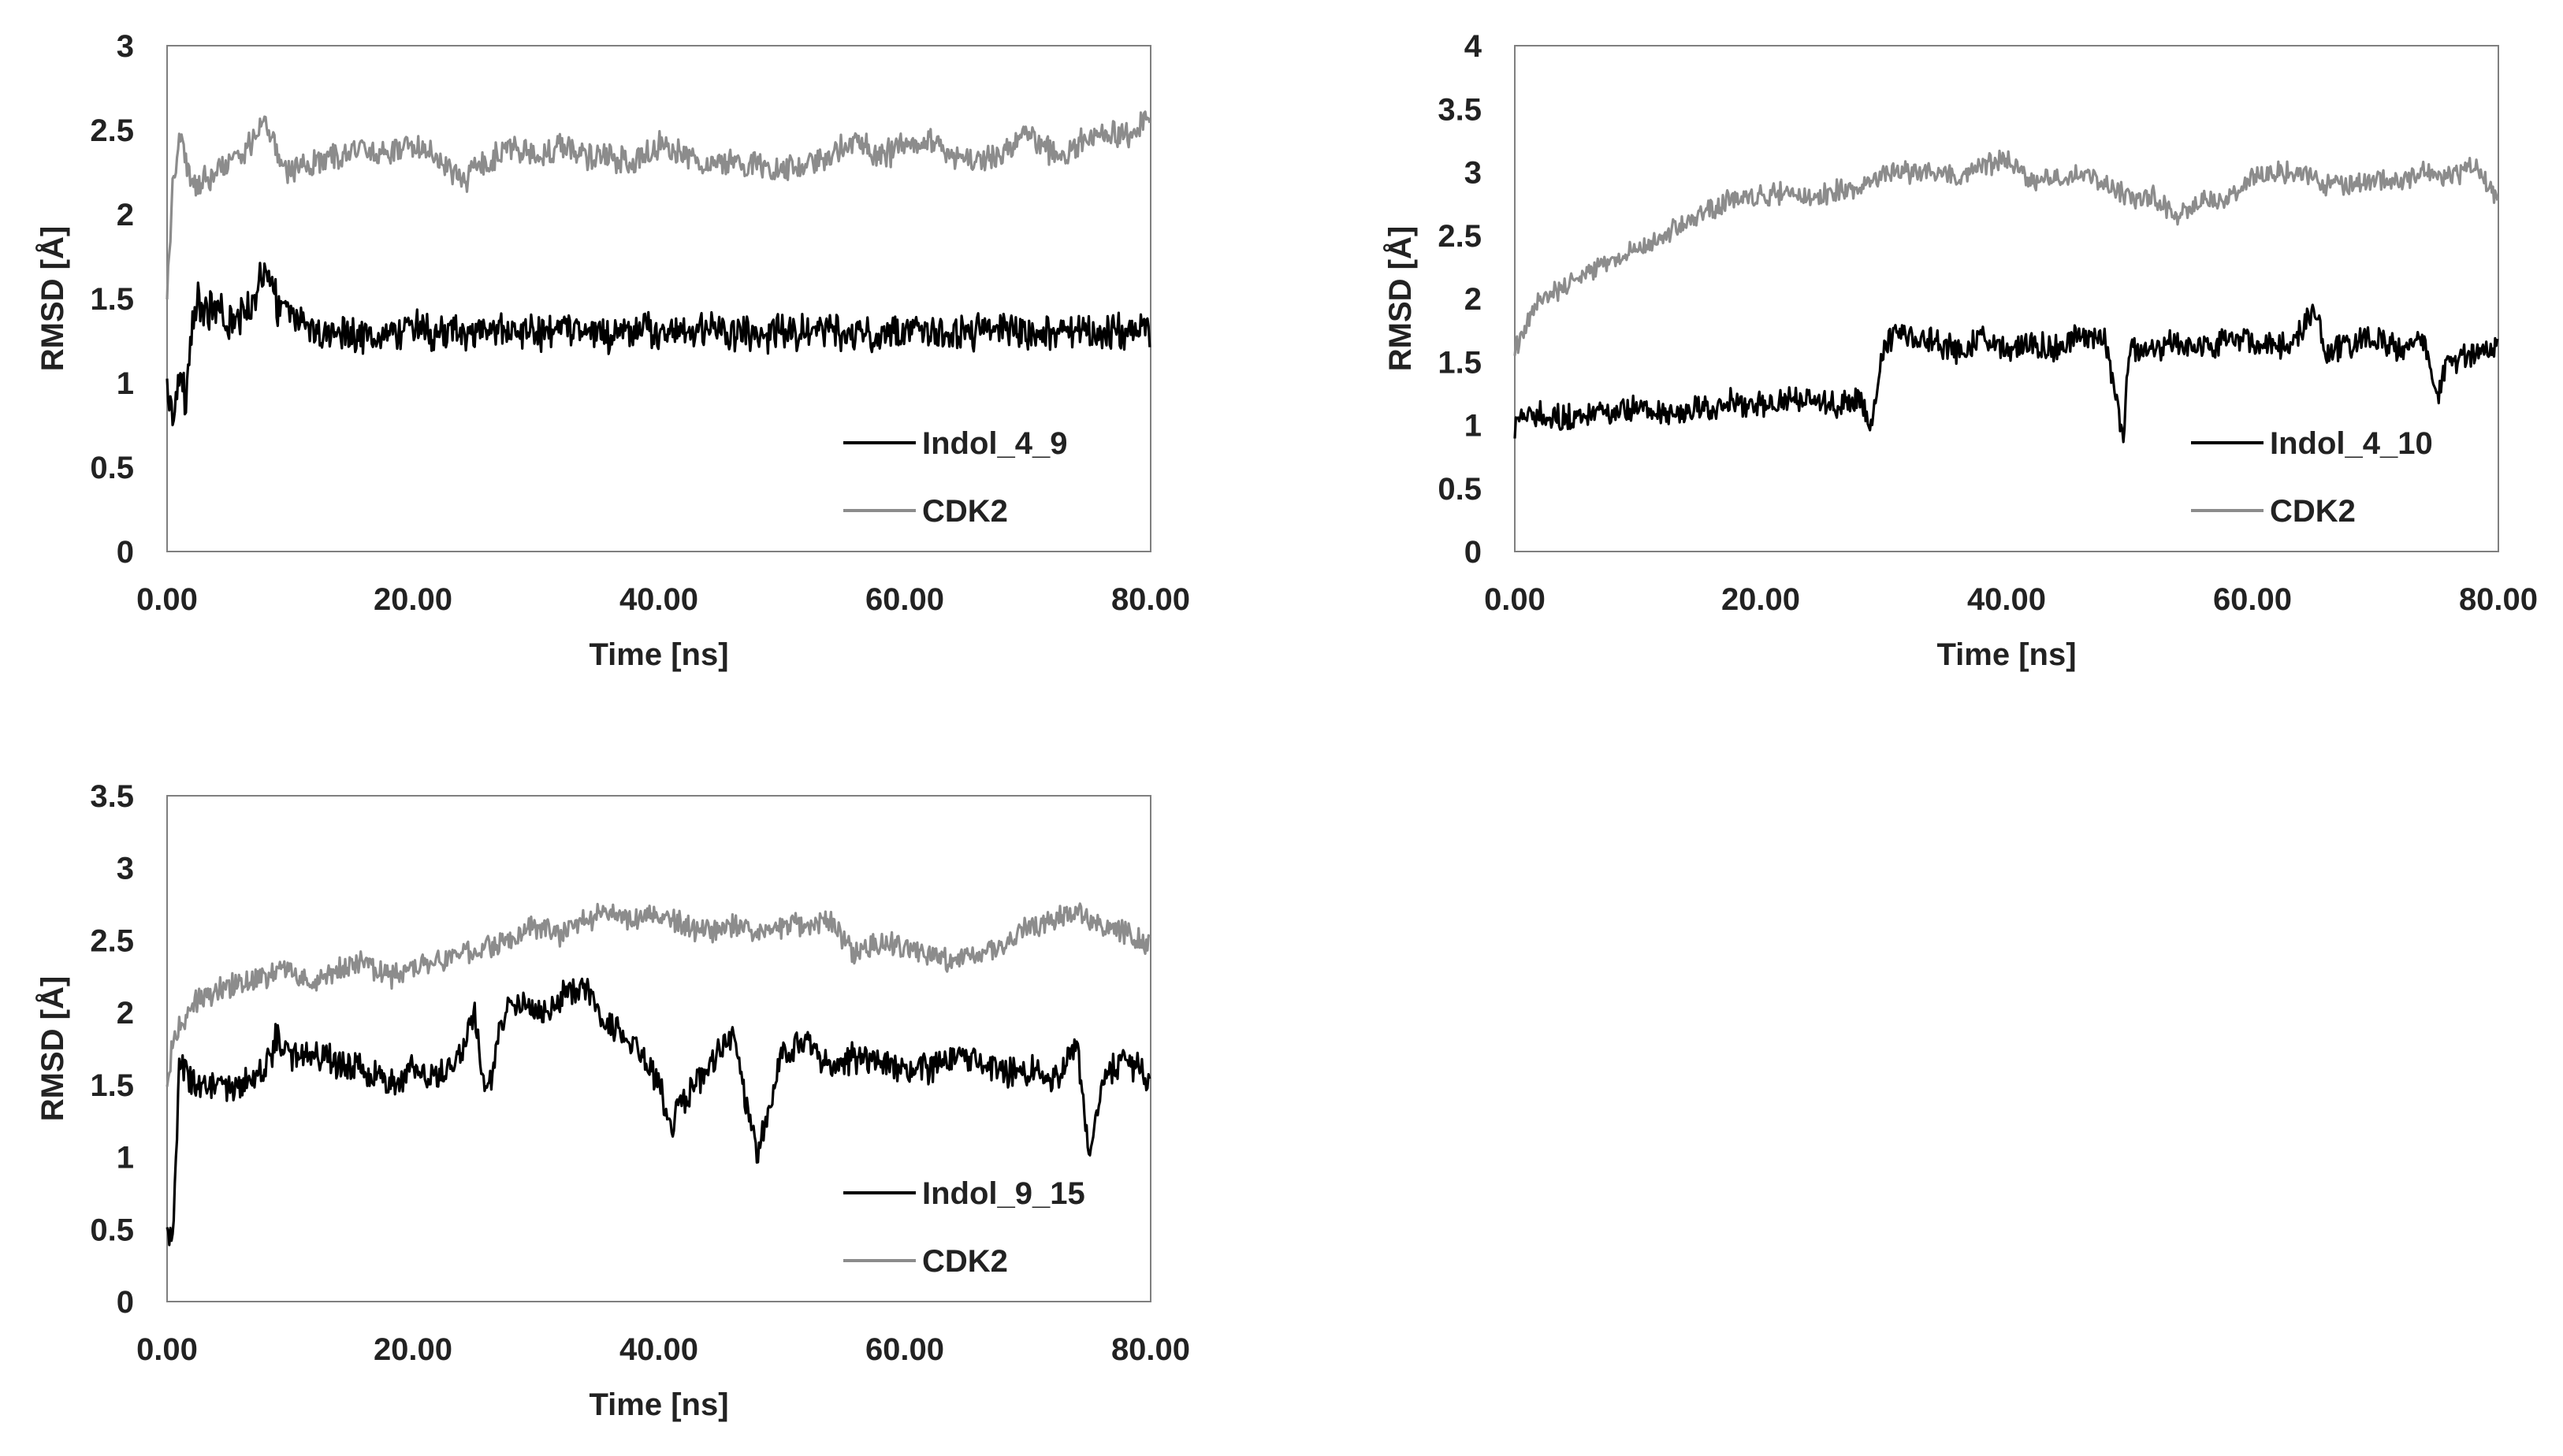 This screenshot has width=2563, height=1456. What do you see at coordinates (995, 443) in the screenshot?
I see `legend-label: Indol_4_9` at bounding box center [995, 443].